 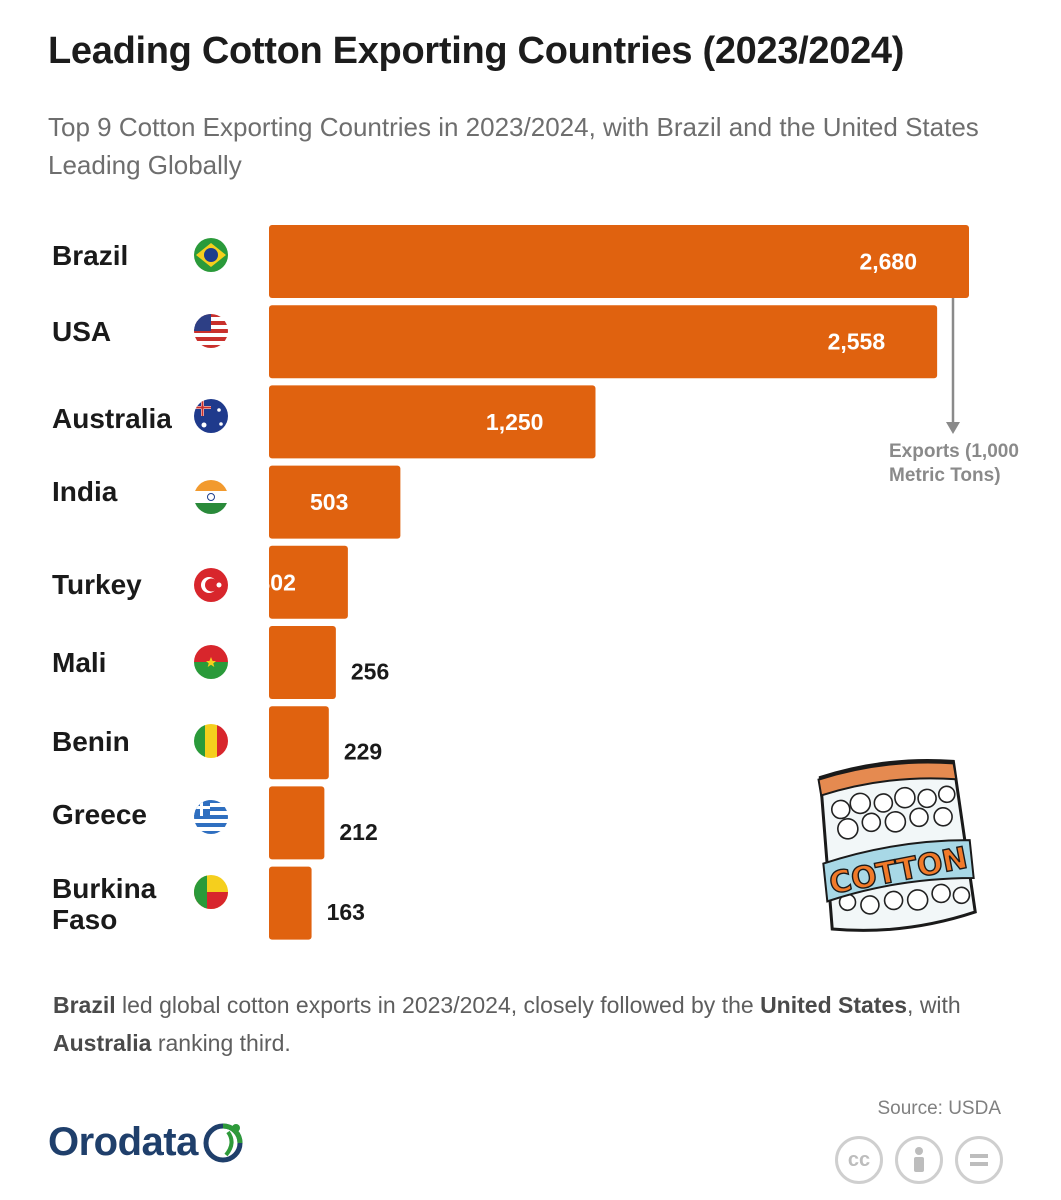 What do you see at coordinates (99, 814) in the screenshot?
I see `category-label: Greece` at bounding box center [99, 814].